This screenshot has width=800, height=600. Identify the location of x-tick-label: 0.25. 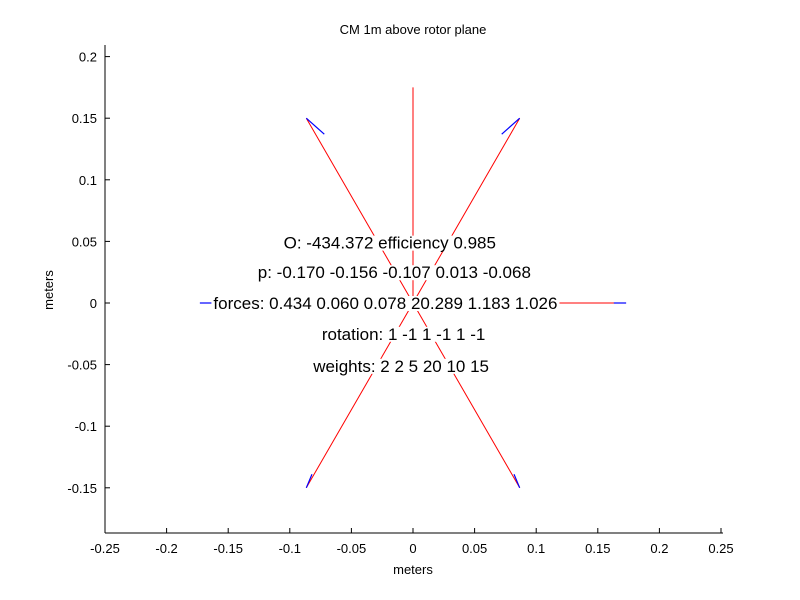
(720, 548).